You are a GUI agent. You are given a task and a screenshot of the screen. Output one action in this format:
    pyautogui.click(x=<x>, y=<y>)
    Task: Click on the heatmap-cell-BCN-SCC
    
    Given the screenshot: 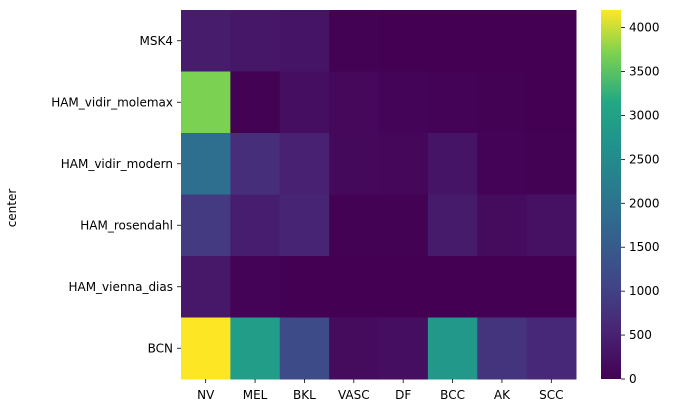 What is the action you would take?
    pyautogui.click(x=551, y=348)
    